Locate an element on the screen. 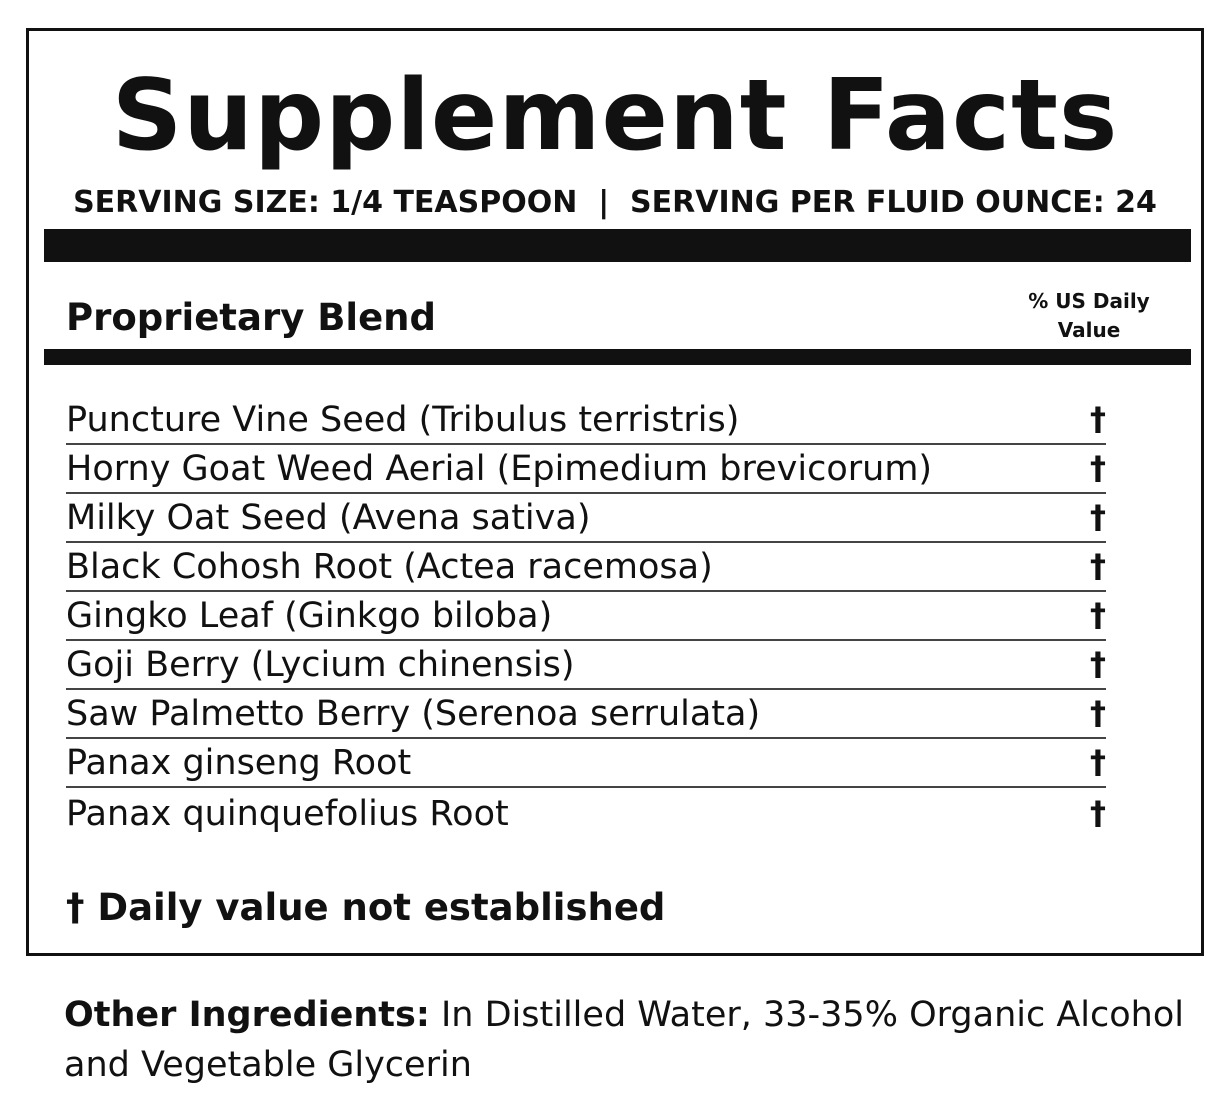 The image size is (1228, 1116). thick-divider is located at coordinates (617, 245).